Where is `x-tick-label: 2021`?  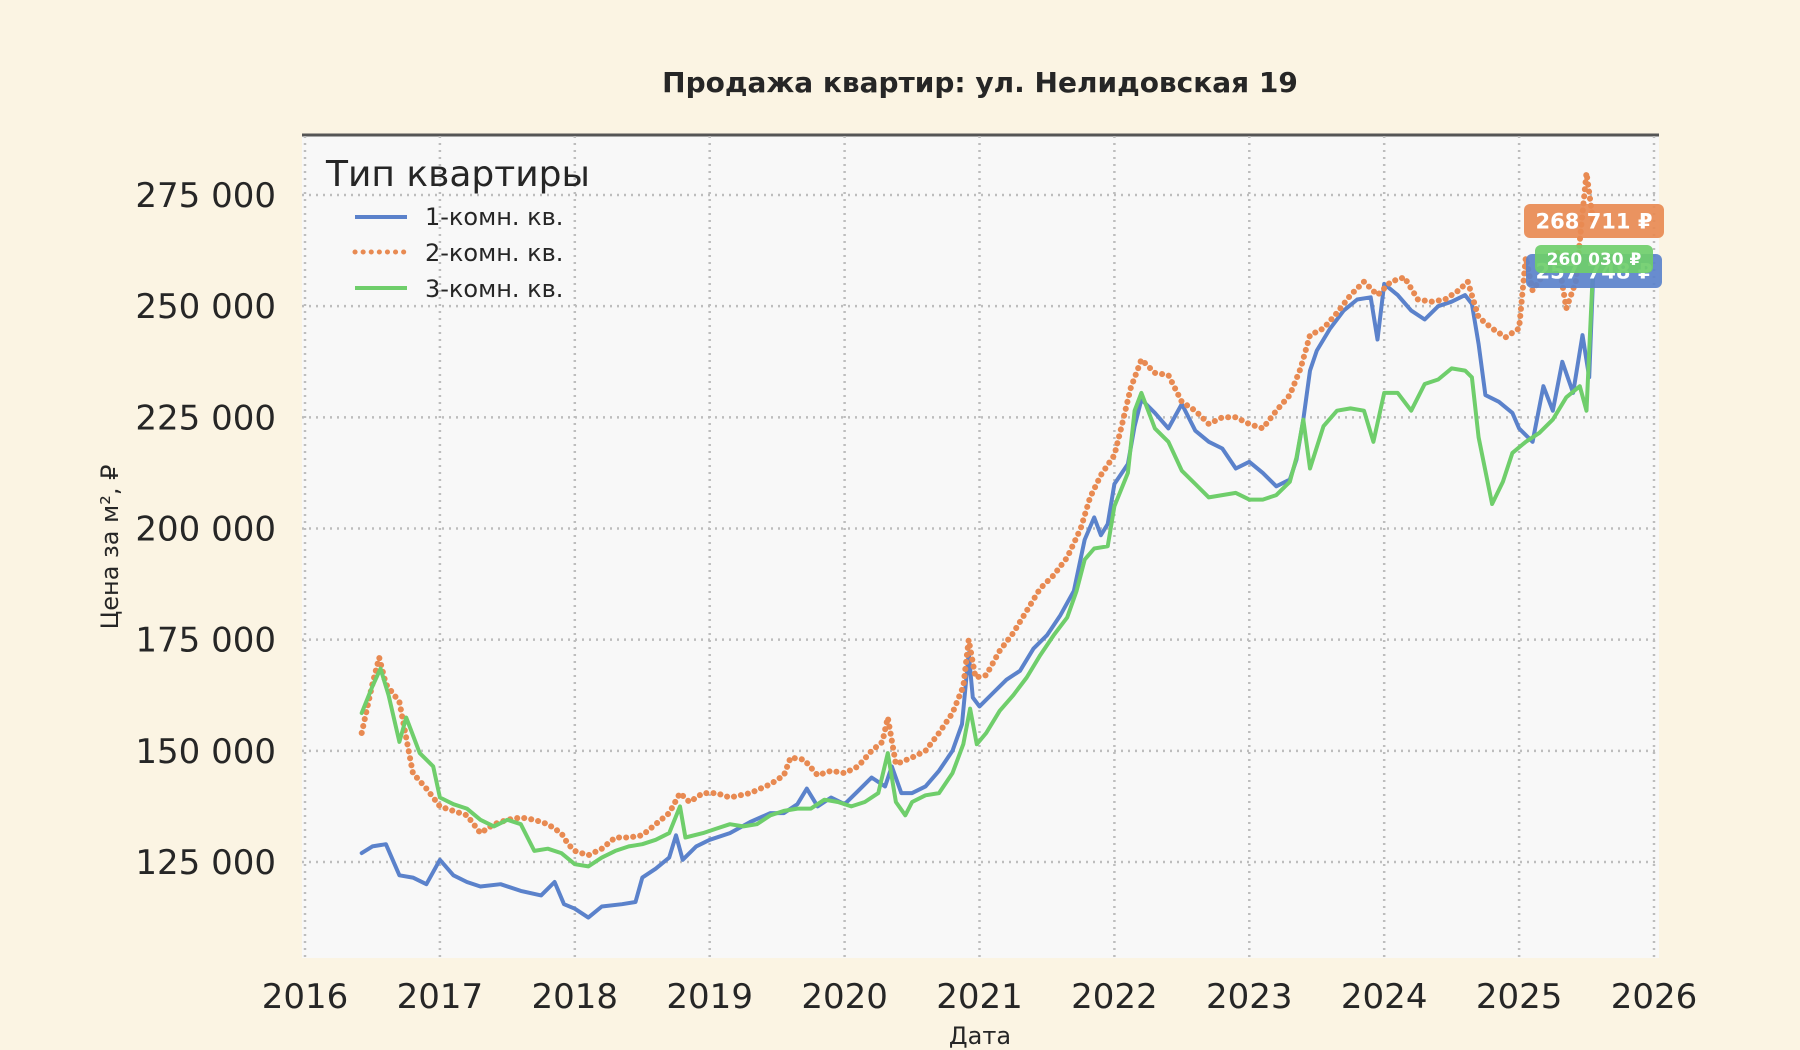 x-tick-label: 2021 is located at coordinates (979, 997).